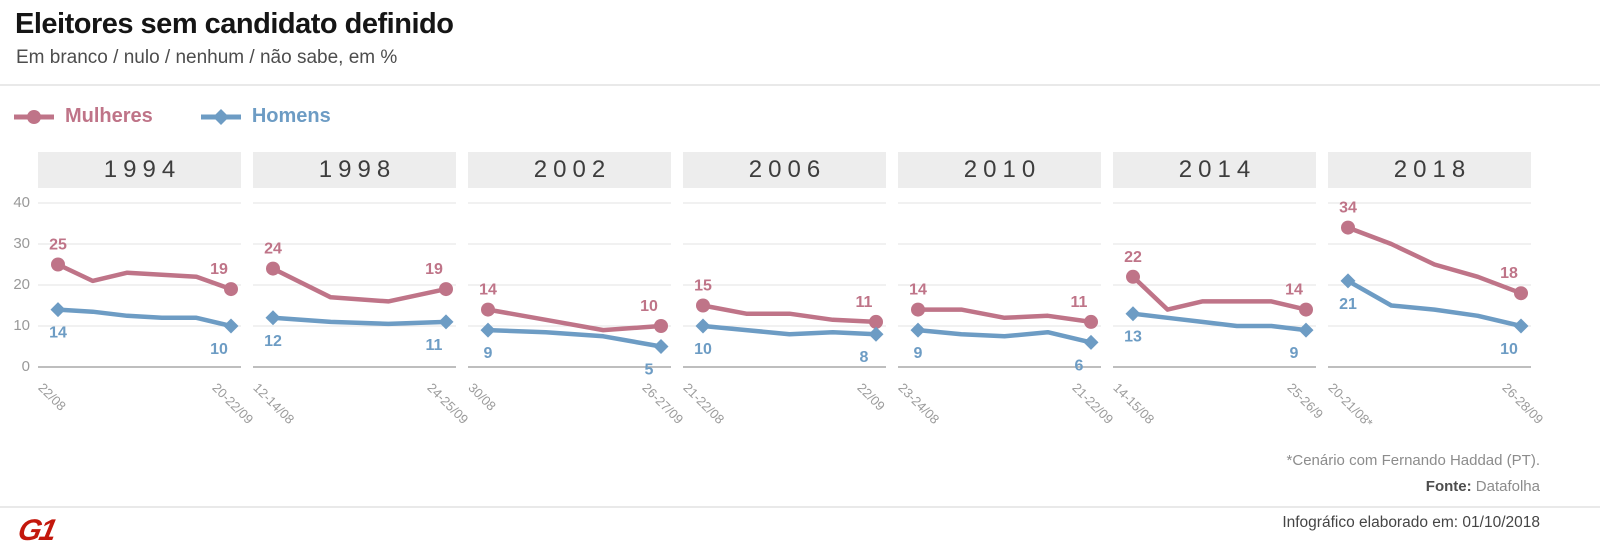 This screenshot has height=560, width=1600. I want to click on legend-item-mulheres: Mulheres, so click(82, 116).